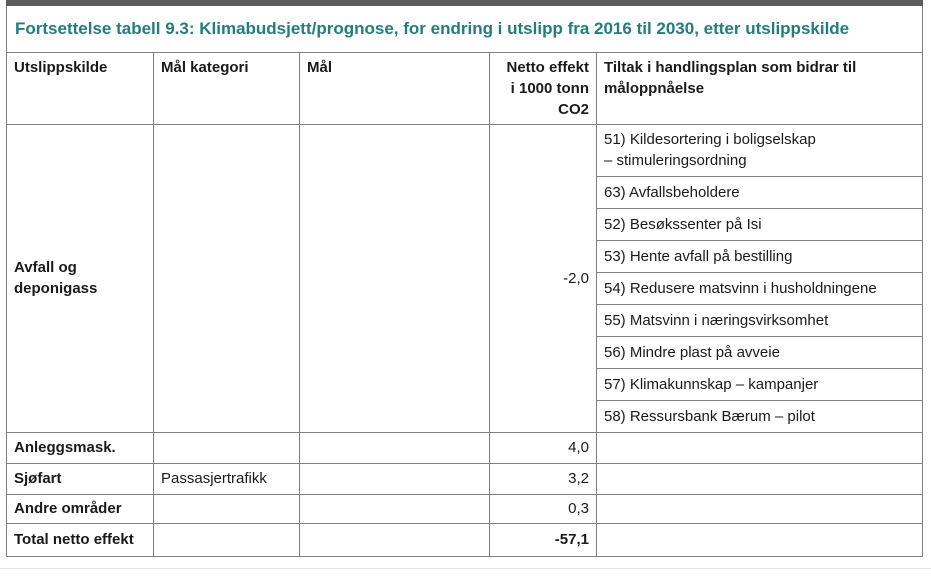 Image resolution: width=931 pixels, height=577 pixels. I want to click on col-header-utslippskilde: Utslippskilde, so click(80, 88).